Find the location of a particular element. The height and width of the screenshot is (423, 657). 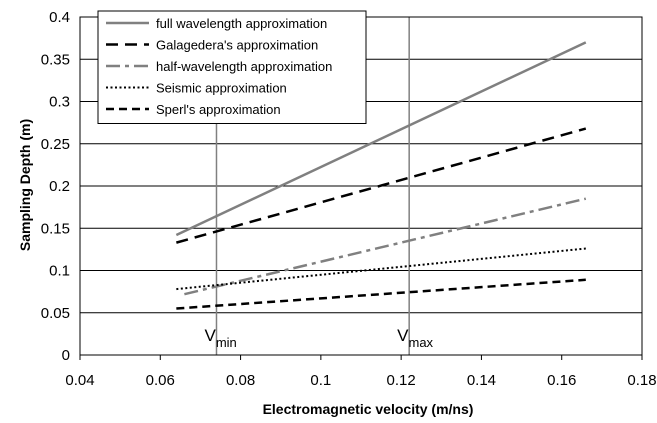

x-tick-label: 0.04 is located at coordinates (79, 380).